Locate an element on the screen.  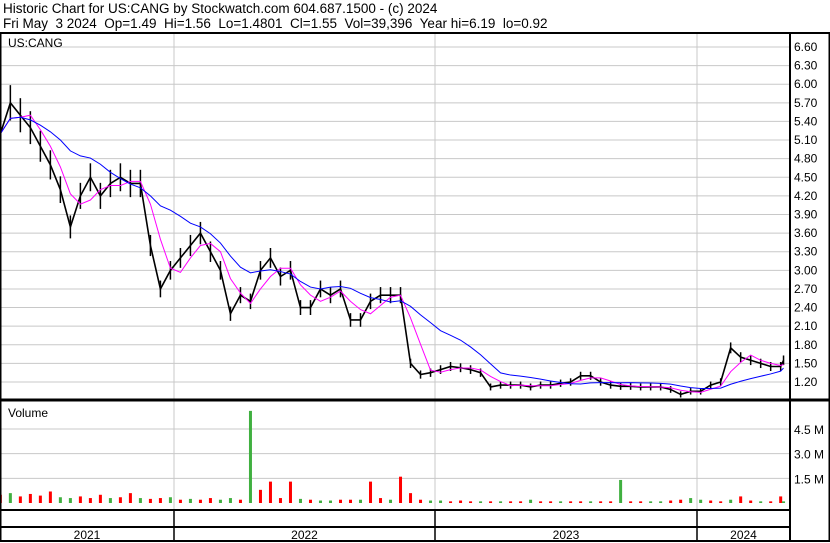
price-tick-label: 6.30 is located at coordinates (806, 66).